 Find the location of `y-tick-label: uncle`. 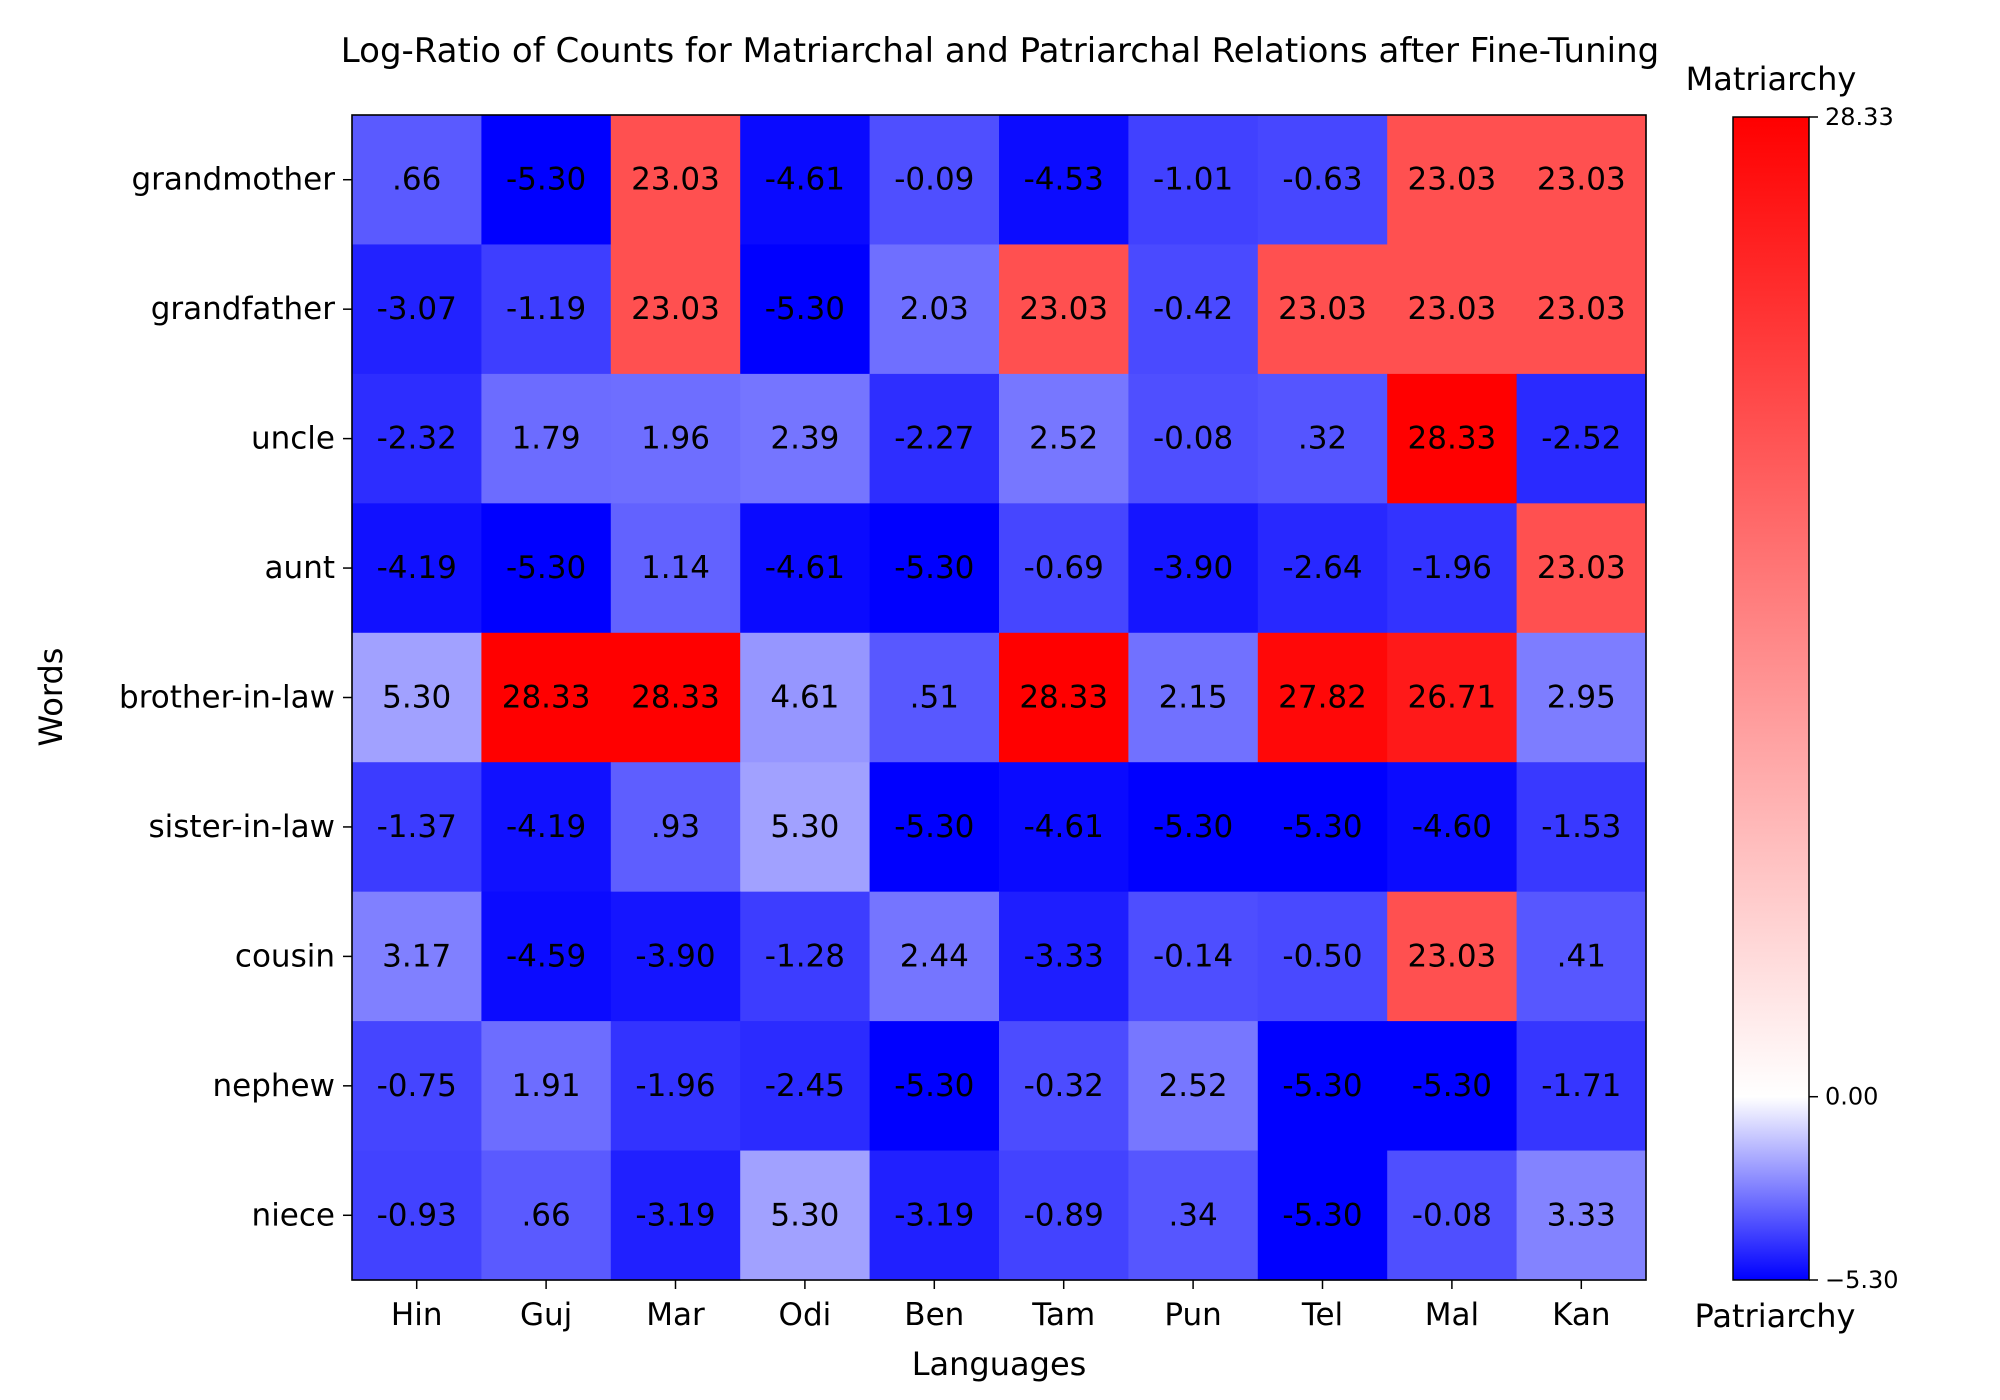

y-tick-label: uncle is located at coordinates (293, 439).